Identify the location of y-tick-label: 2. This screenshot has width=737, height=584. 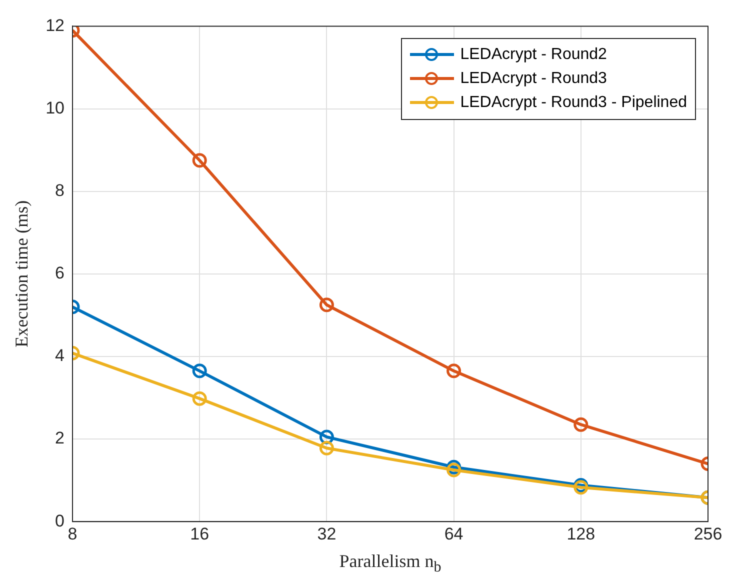
(60, 438).